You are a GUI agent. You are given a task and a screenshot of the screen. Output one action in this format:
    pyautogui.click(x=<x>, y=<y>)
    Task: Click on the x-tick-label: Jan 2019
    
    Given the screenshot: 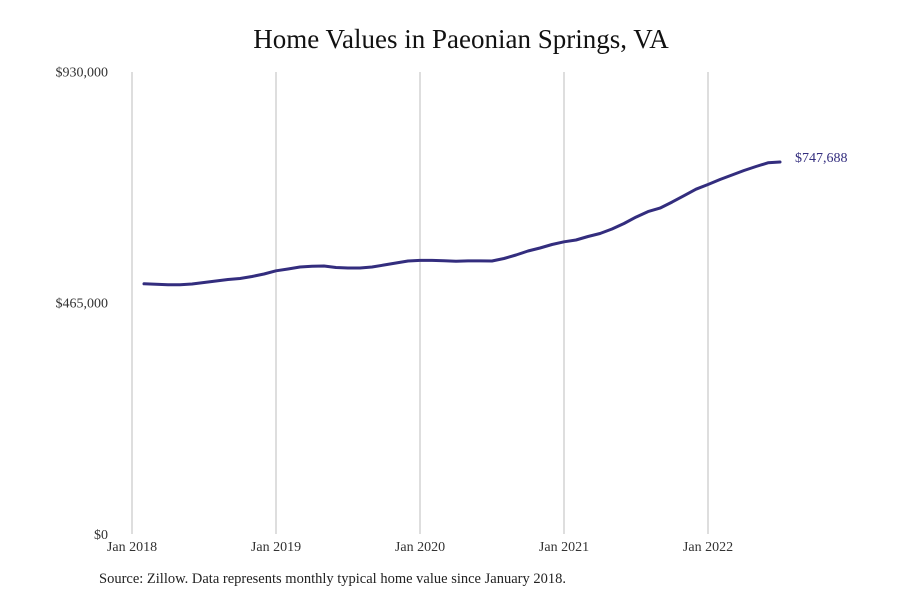 What is the action you would take?
    pyautogui.click(x=276, y=547)
    